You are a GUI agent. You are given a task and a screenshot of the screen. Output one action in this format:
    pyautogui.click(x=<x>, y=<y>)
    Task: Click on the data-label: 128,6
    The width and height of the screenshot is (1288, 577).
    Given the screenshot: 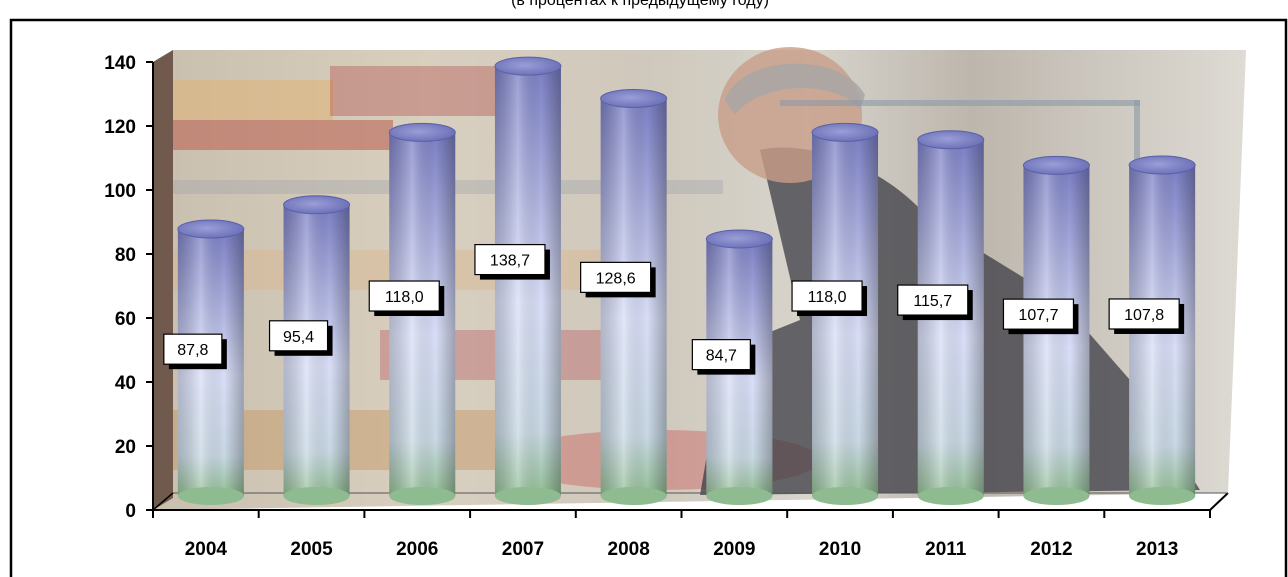 What is the action you would take?
    pyautogui.click(x=618, y=279)
    